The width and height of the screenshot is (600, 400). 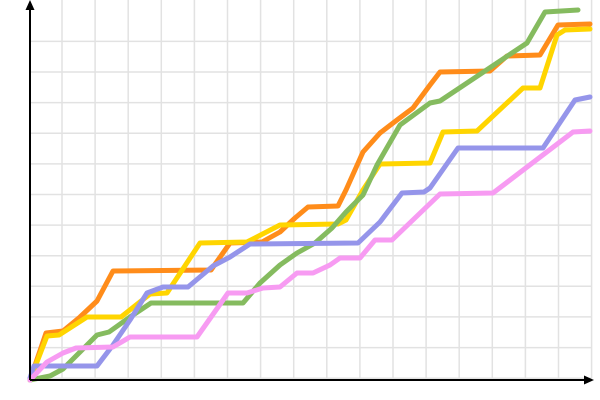 I want to click on y-axis-arrow-icon, so click(x=30, y=5).